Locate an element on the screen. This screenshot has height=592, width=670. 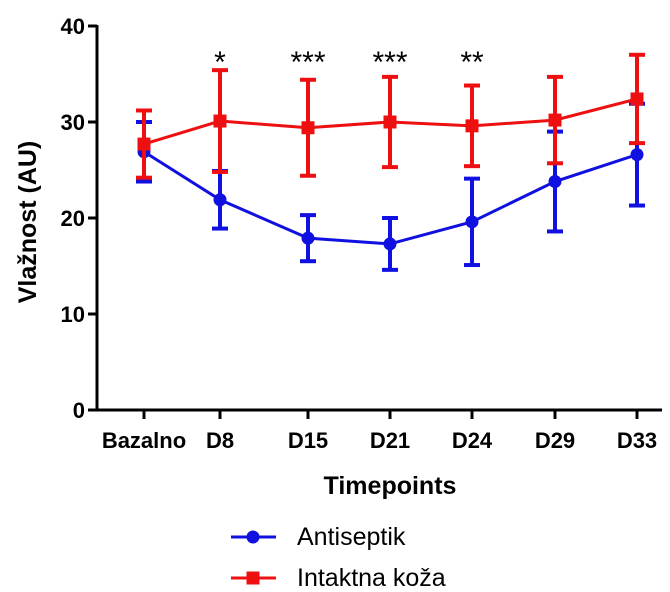
y-axis: 0 10 20 30 40 is located at coordinates (80, 218).